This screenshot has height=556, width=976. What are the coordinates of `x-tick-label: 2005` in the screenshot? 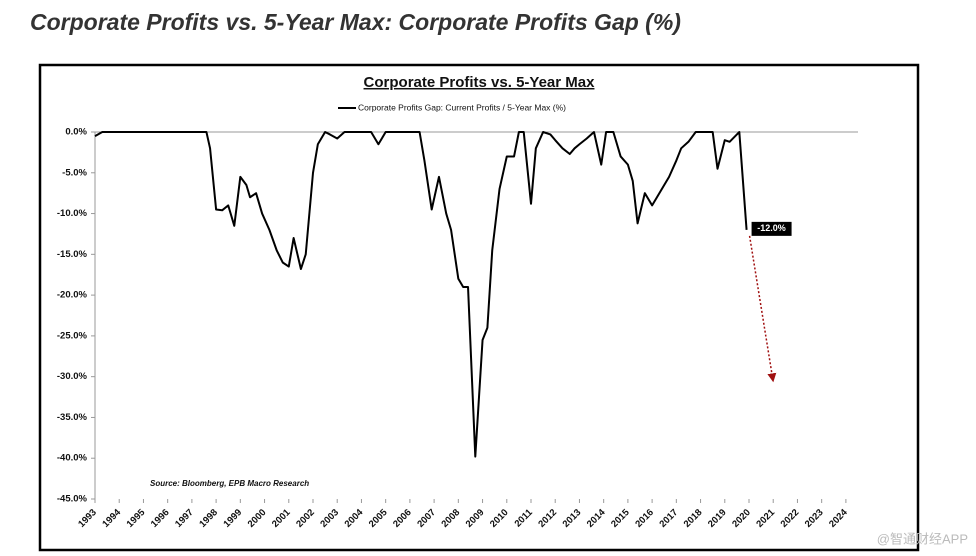 It's located at (378, 518).